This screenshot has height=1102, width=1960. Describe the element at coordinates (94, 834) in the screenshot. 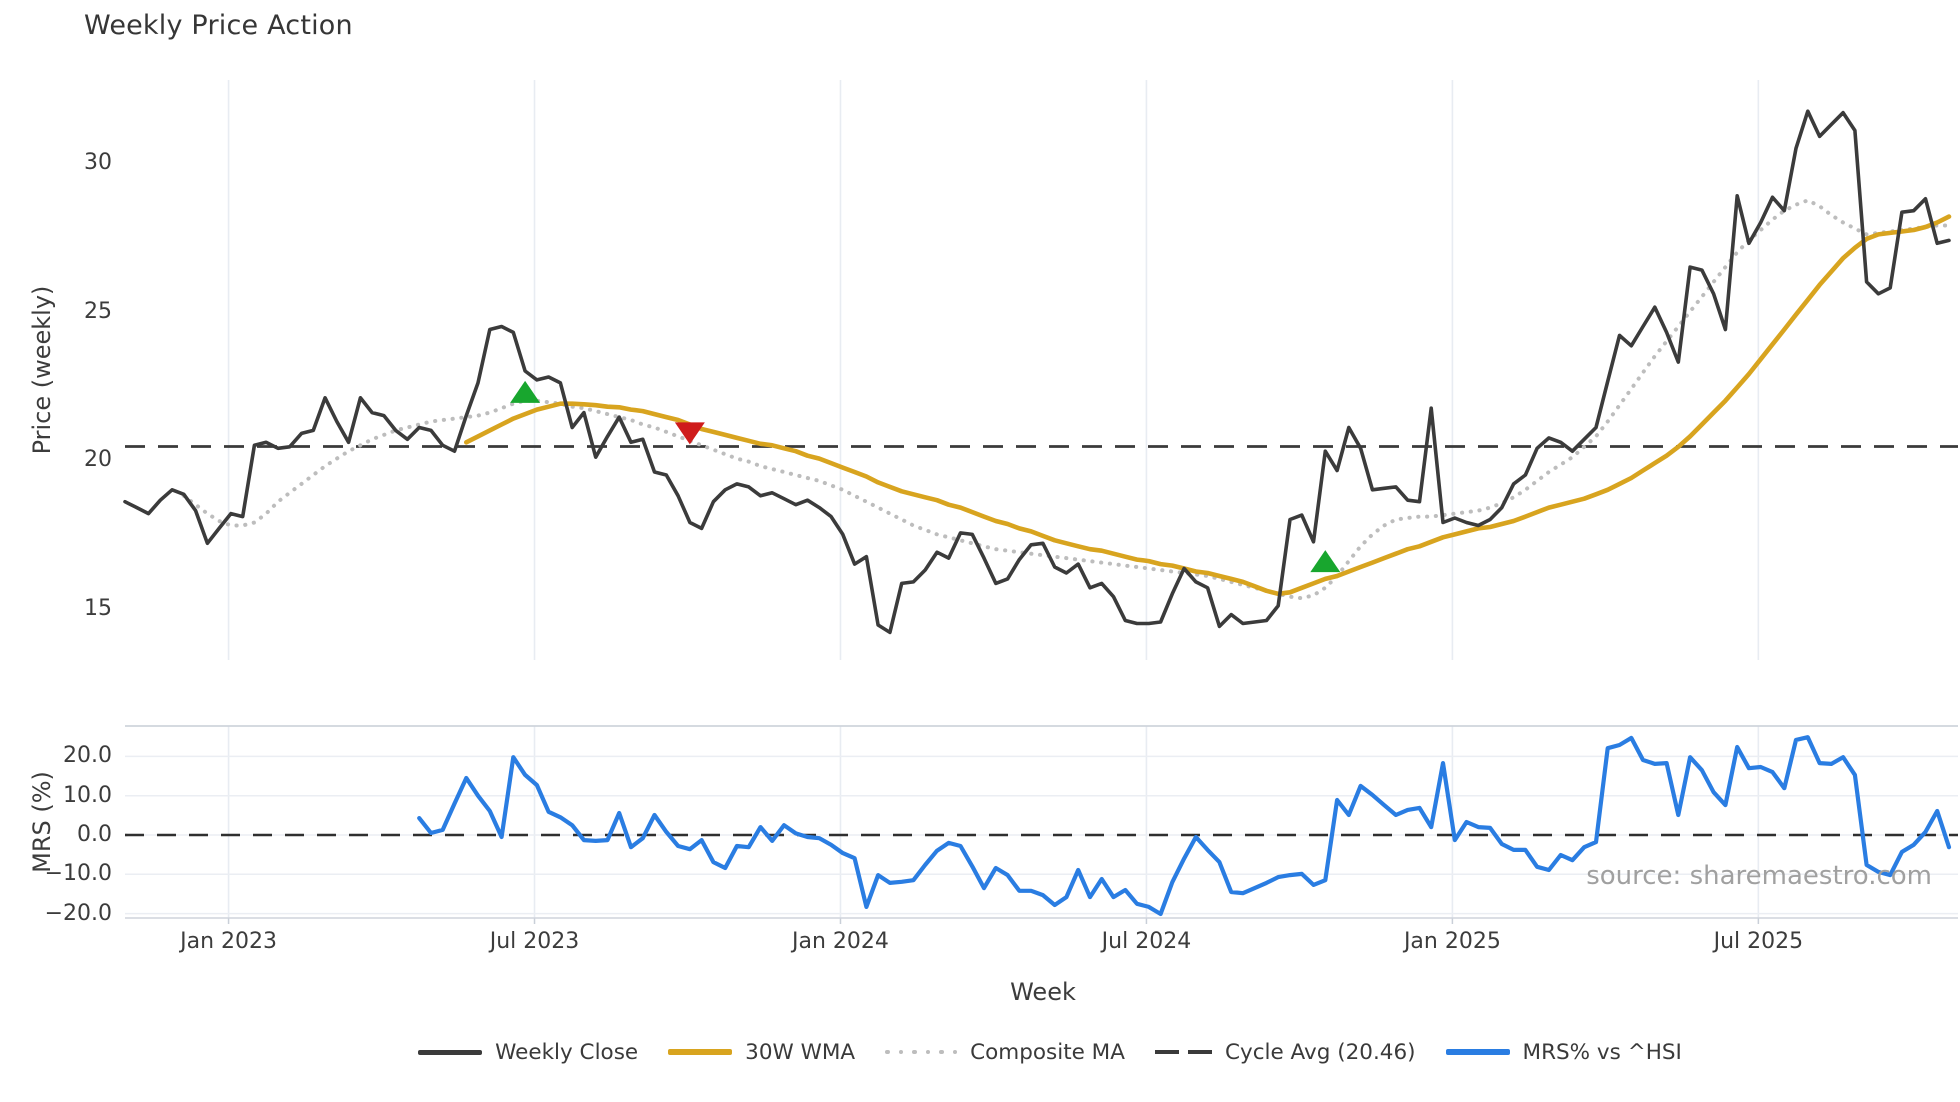

I see `mrs-tick-label: 0.0` at that location.